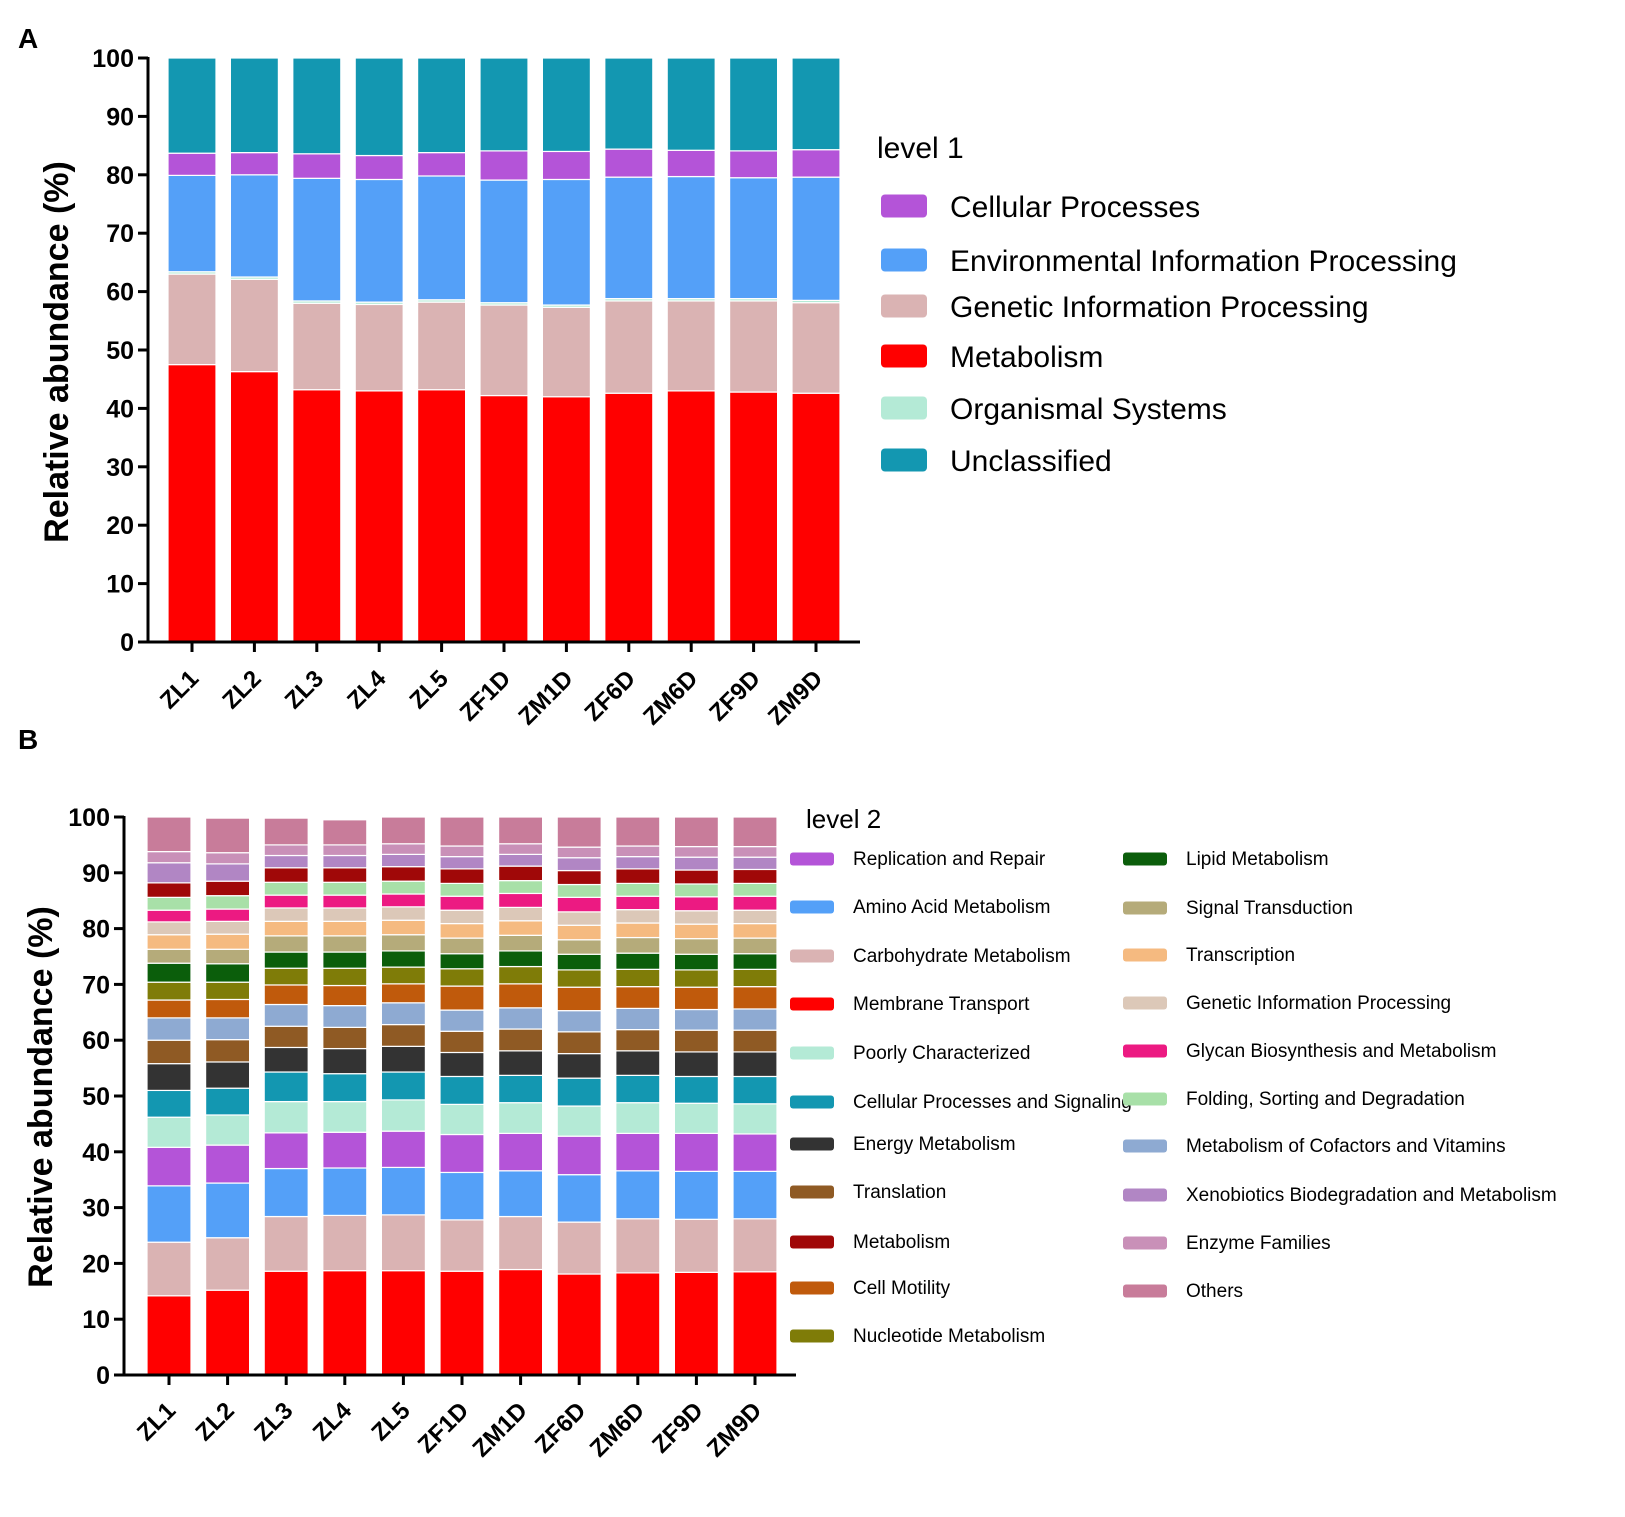 The height and width of the screenshot is (1517, 1625). Describe the element at coordinates (1026, 357) in the screenshot. I see `legend-label: Metabolism` at that location.